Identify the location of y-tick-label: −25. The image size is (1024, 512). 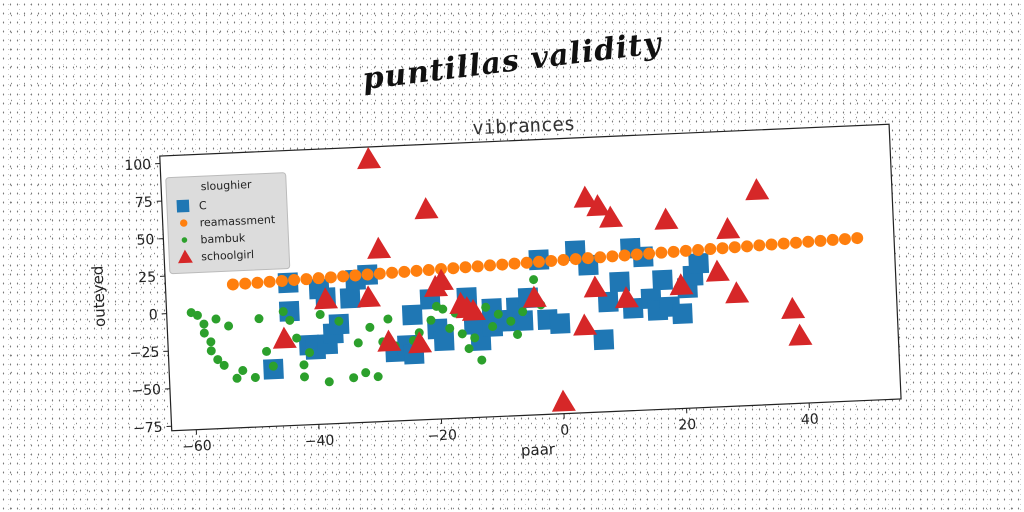
(144, 353).